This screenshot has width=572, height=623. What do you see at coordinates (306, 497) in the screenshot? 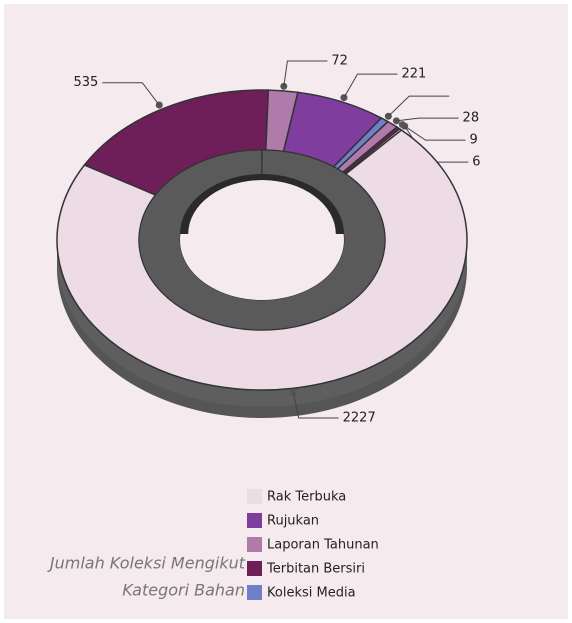
I see `legend-label: Rak Terbuka` at bounding box center [306, 497].